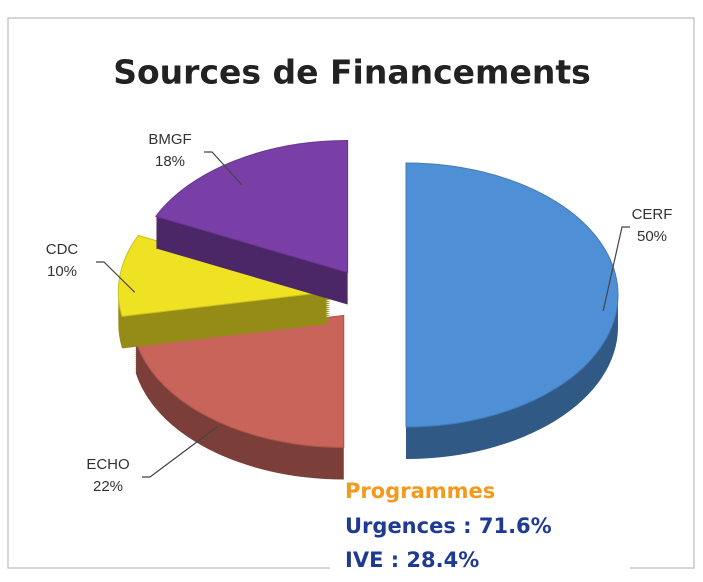 The image size is (703, 582). I want to click on slice-label: BMGF, so click(169, 139).